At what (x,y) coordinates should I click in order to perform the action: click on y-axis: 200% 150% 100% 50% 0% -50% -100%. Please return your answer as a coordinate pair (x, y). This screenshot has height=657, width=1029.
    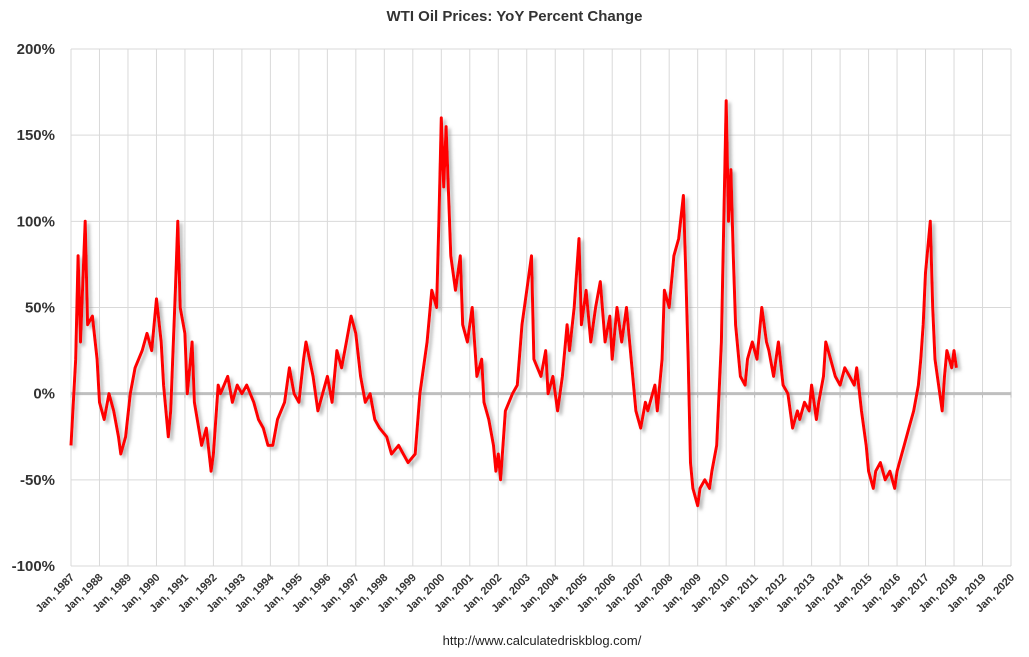
    Looking at the image, I should click on (33, 308).